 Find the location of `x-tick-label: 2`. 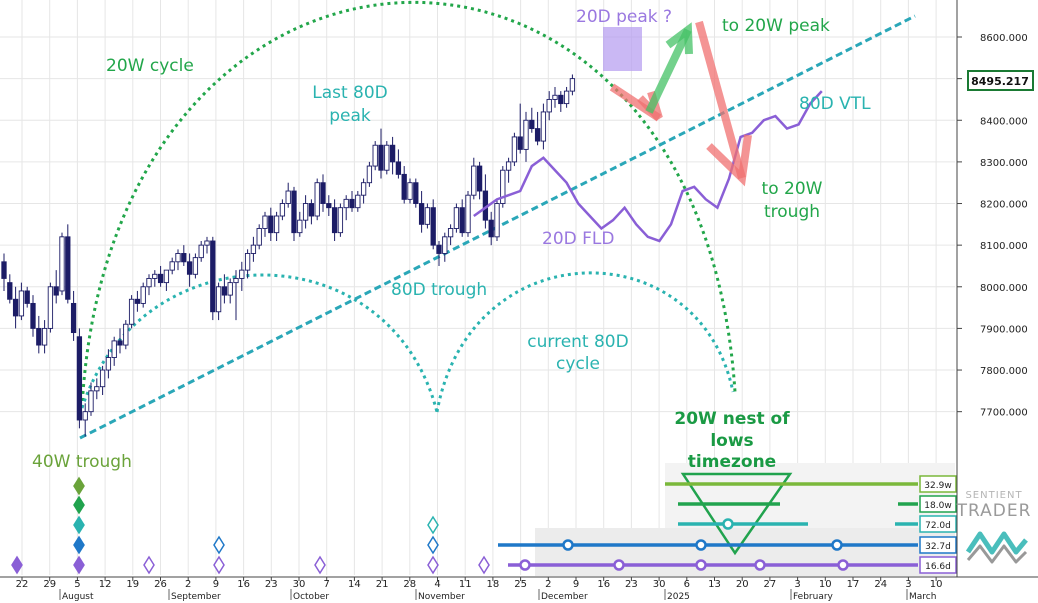

x-tick-label: 2 is located at coordinates (548, 584).